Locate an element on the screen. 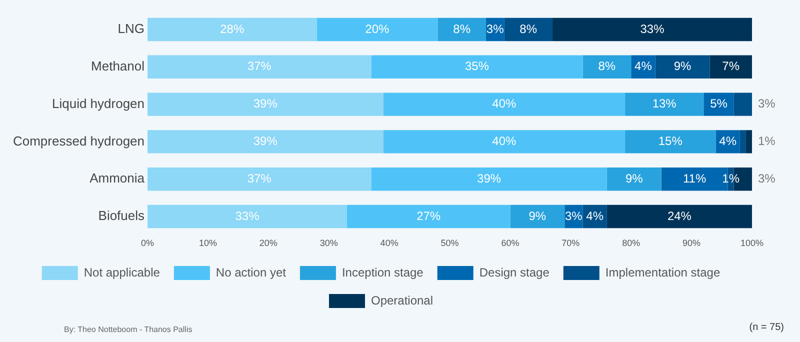 The image size is (800, 342). x-tick-label: 50% is located at coordinates (449, 243).